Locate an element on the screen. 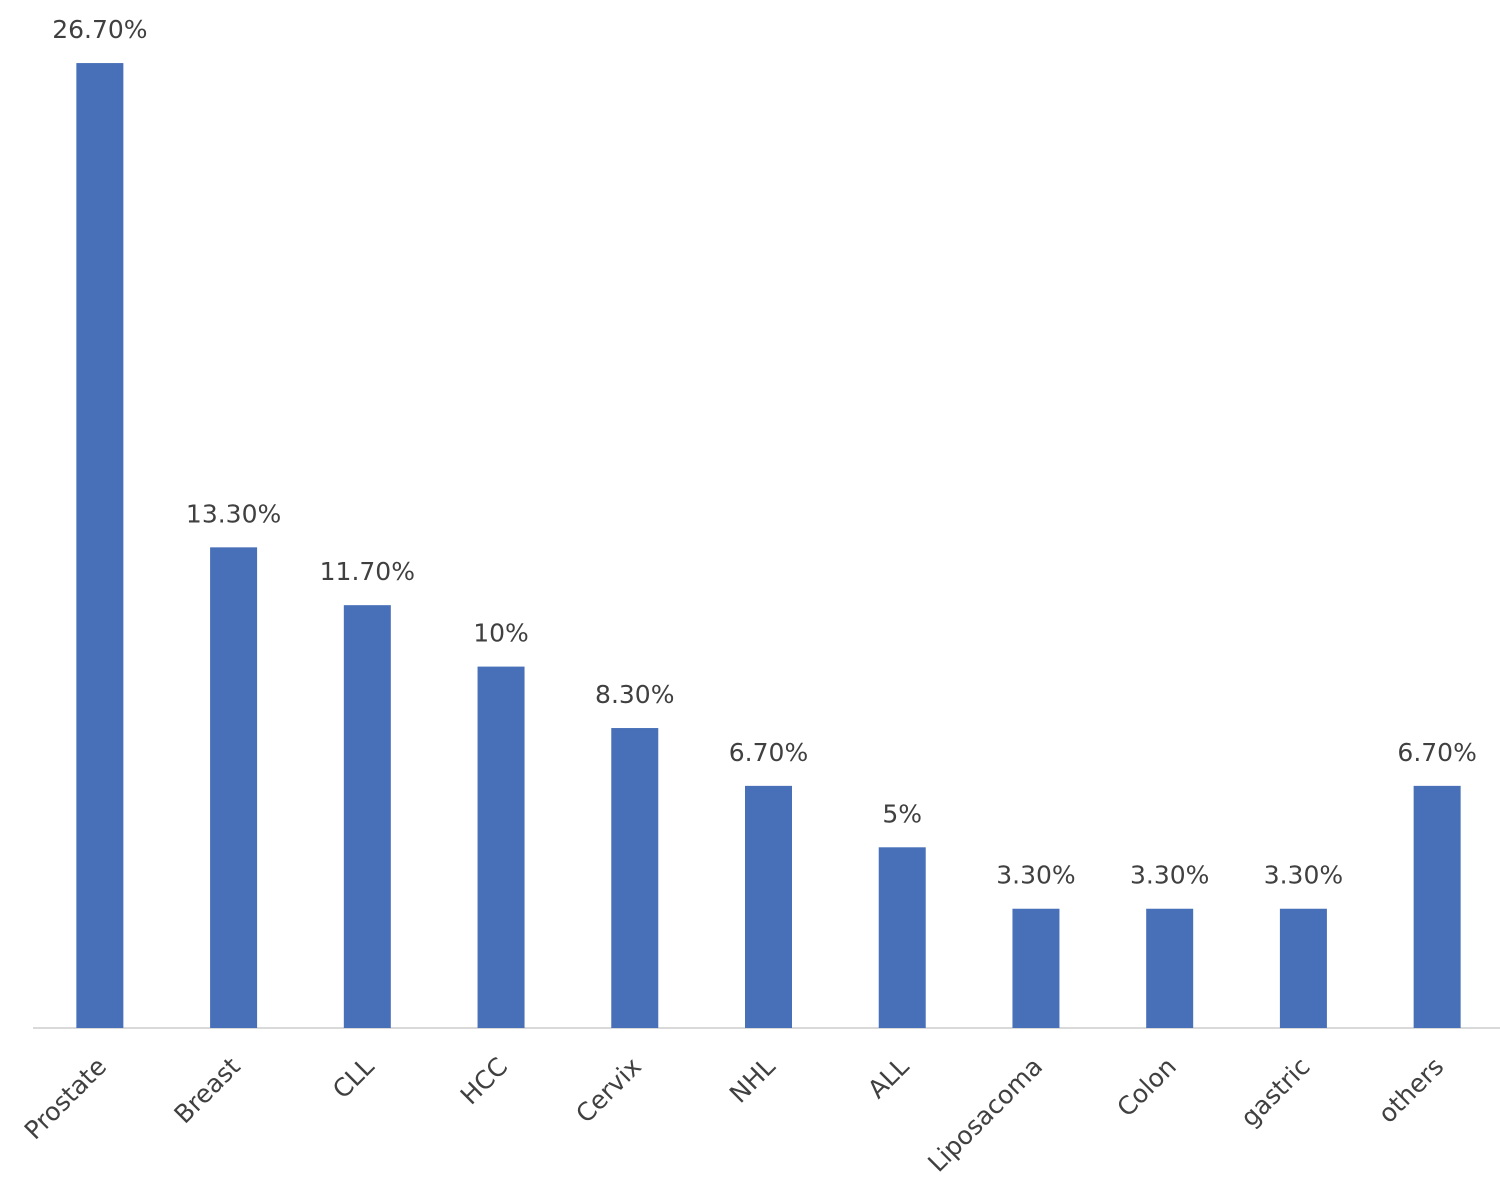 Image resolution: width=1500 pixels, height=1188 pixels. x-tick-label: Colon is located at coordinates (1146, 1087).